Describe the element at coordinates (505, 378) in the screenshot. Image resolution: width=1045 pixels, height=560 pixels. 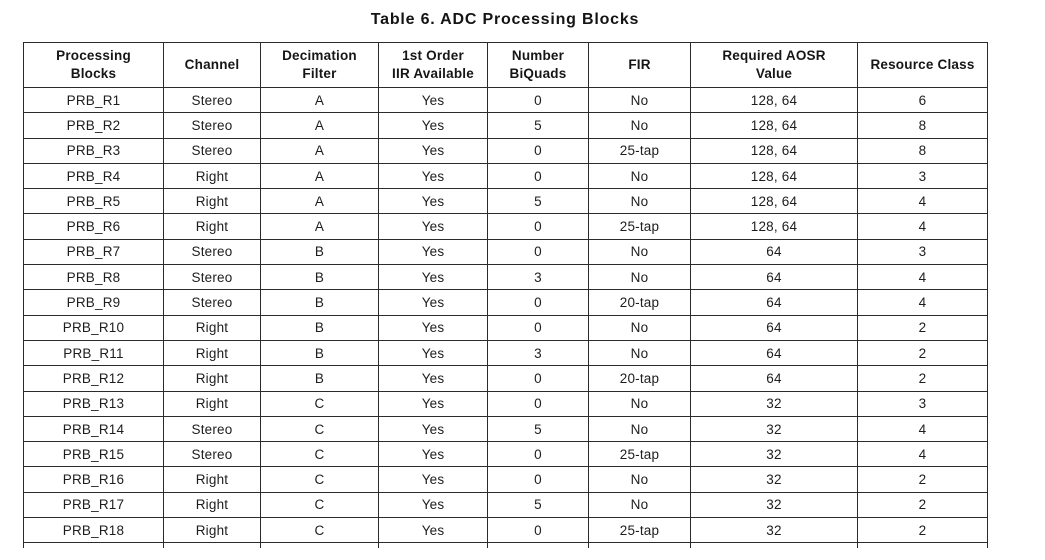
I see `table-row-prb_r12: PRB_R12 Right B Yes 0 20-tap 64 2` at that location.